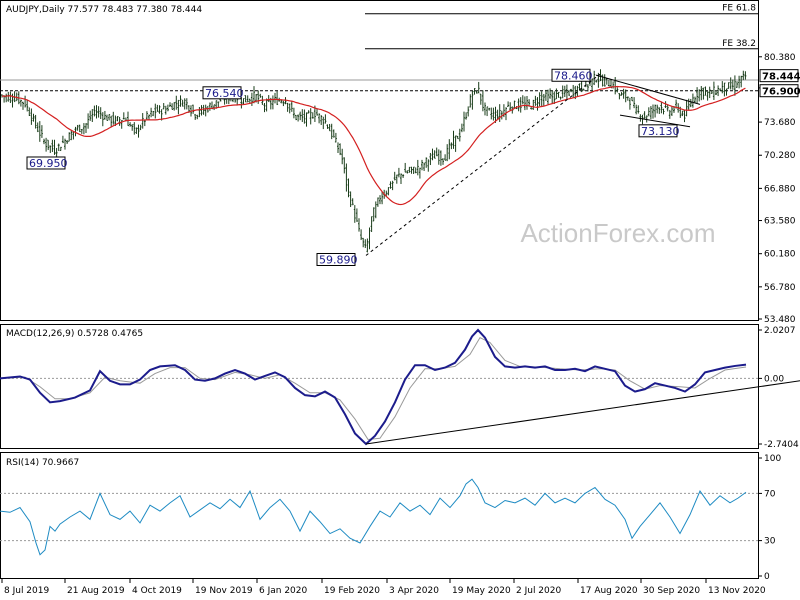 The image size is (800, 600). Describe the element at coordinates (42, 463) in the screenshot. I see `rsi-title: RSI(14) 70.9667` at that location.